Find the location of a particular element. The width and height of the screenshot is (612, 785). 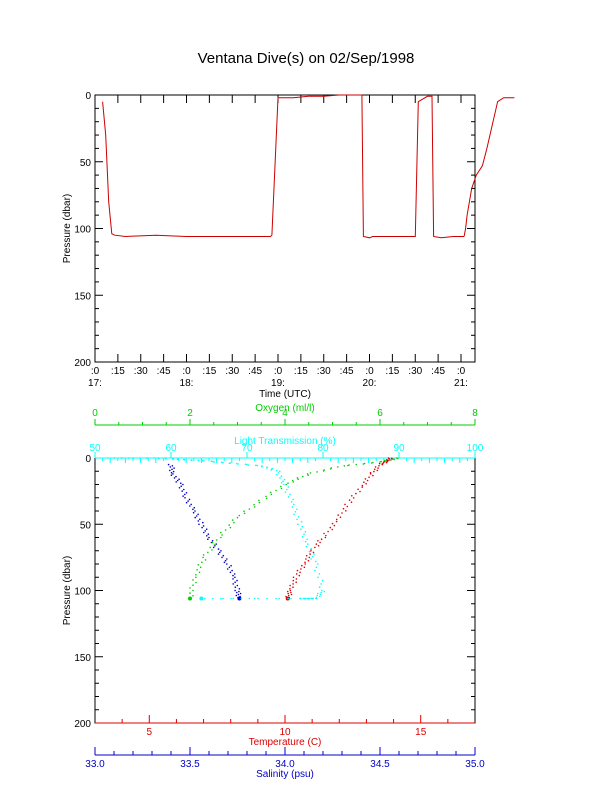

y-axis-label: Pressure (dbar) is located at coordinates (67, 228).